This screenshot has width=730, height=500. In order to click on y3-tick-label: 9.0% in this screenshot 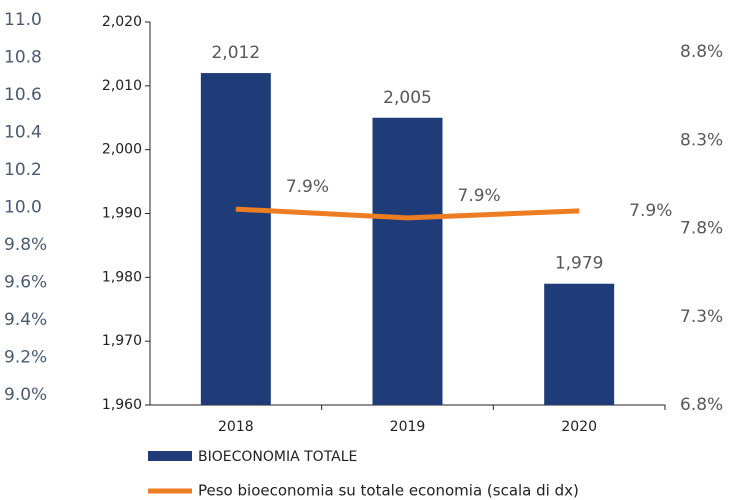, I will do `click(25, 395)`.